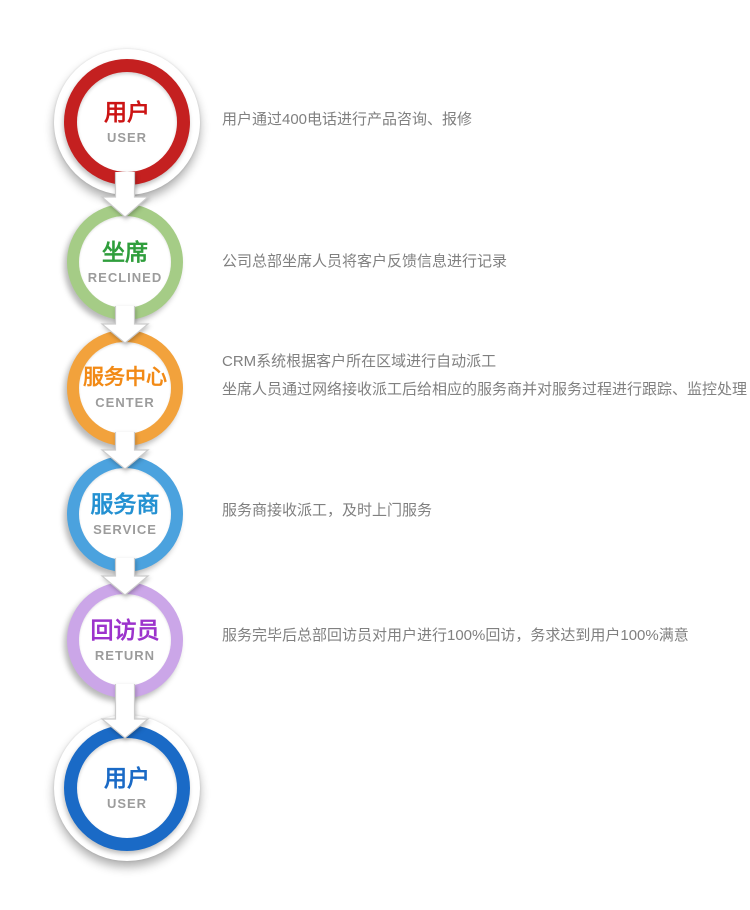 The width and height of the screenshot is (750, 910). What do you see at coordinates (359, 361) in the screenshot?
I see `step-description-line: CRM系统根据客户所在区域进行自动派工` at bounding box center [359, 361].